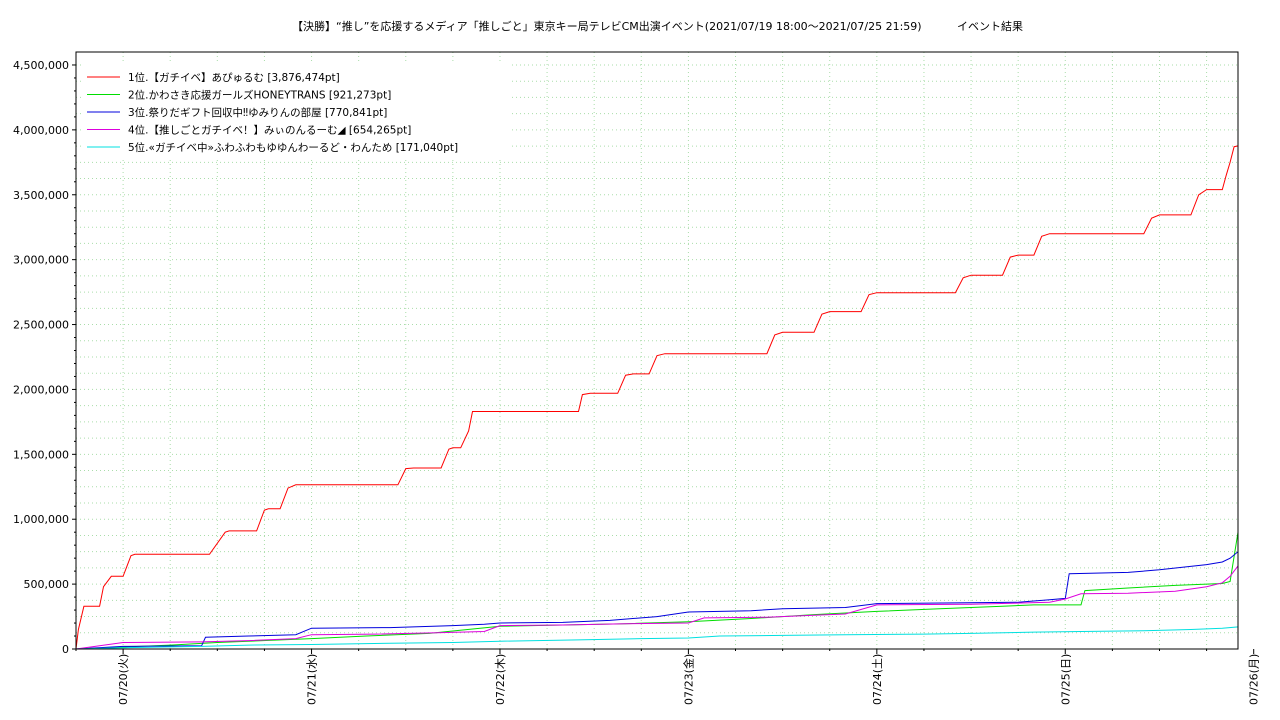 The image size is (1280, 720). Describe the element at coordinates (500, 679) in the screenshot. I see `x-tick-label: 07/22(木)` at that location.